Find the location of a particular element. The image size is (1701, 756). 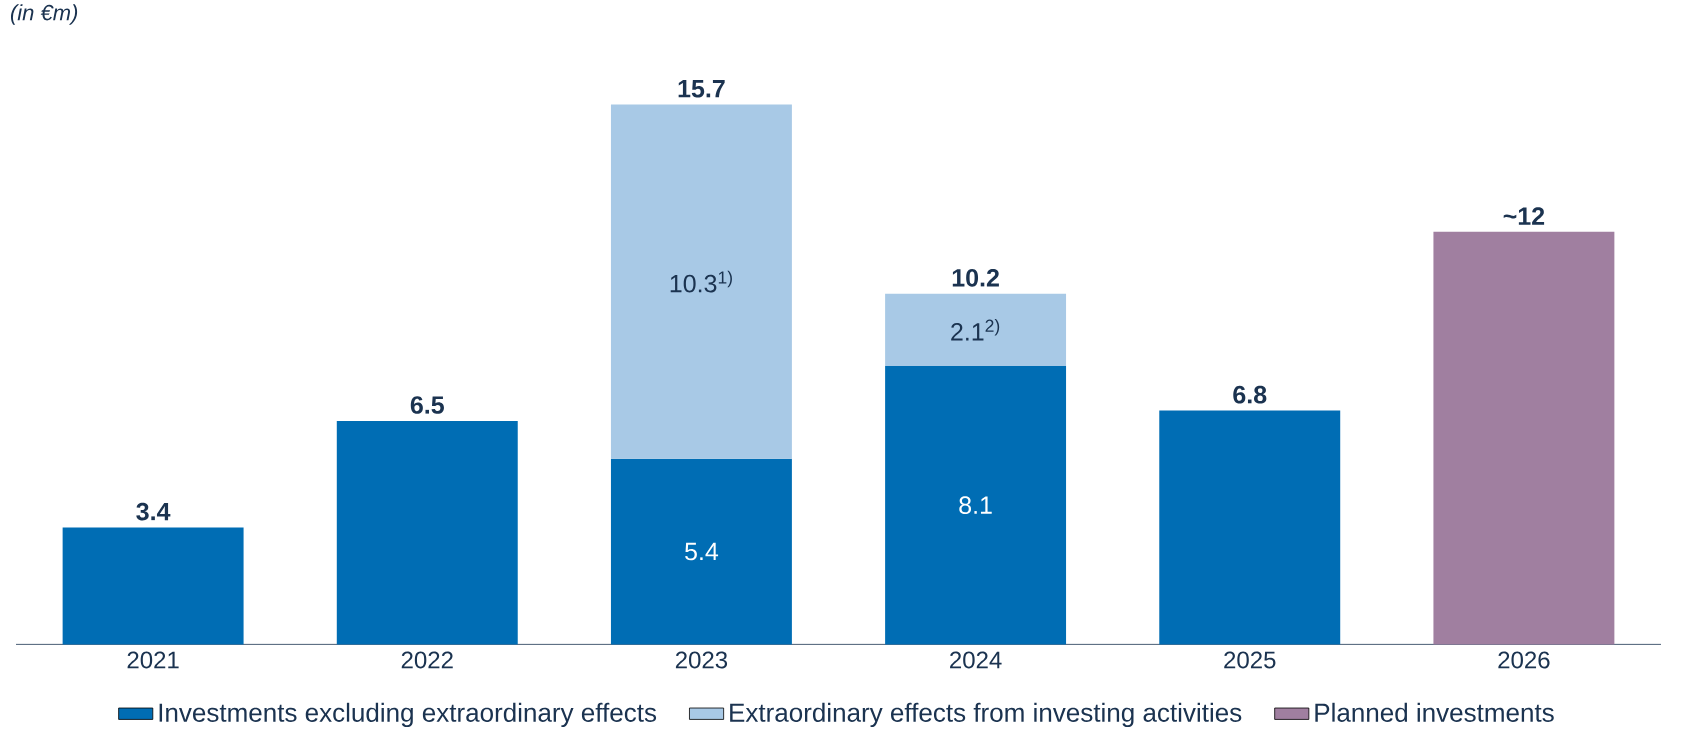

data-label: 5.4 is located at coordinates (702, 551).